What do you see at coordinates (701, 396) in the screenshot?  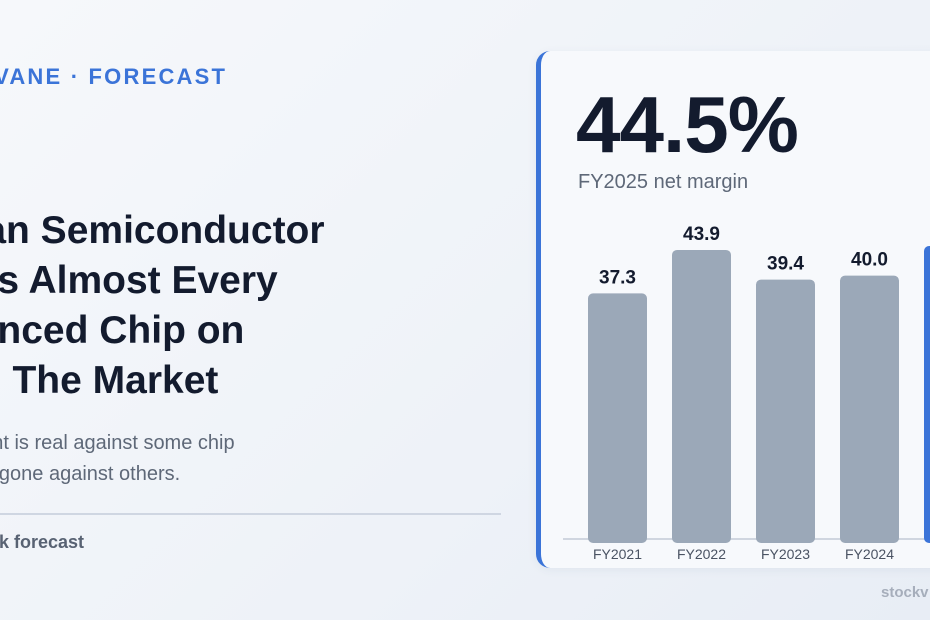 I see `bar-fy2022` at bounding box center [701, 396].